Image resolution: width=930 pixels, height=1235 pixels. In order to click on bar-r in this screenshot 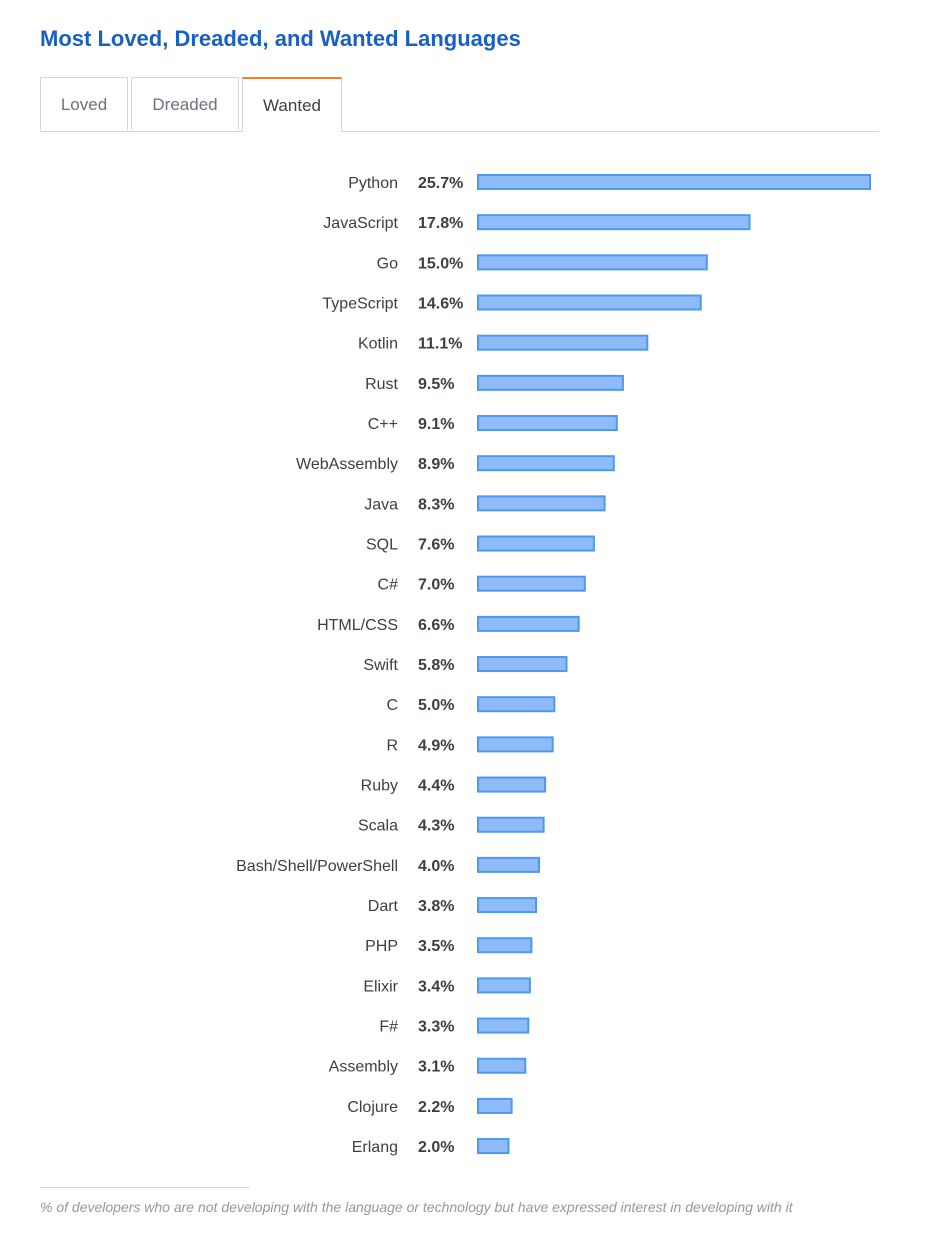, I will do `click(515, 744)`.